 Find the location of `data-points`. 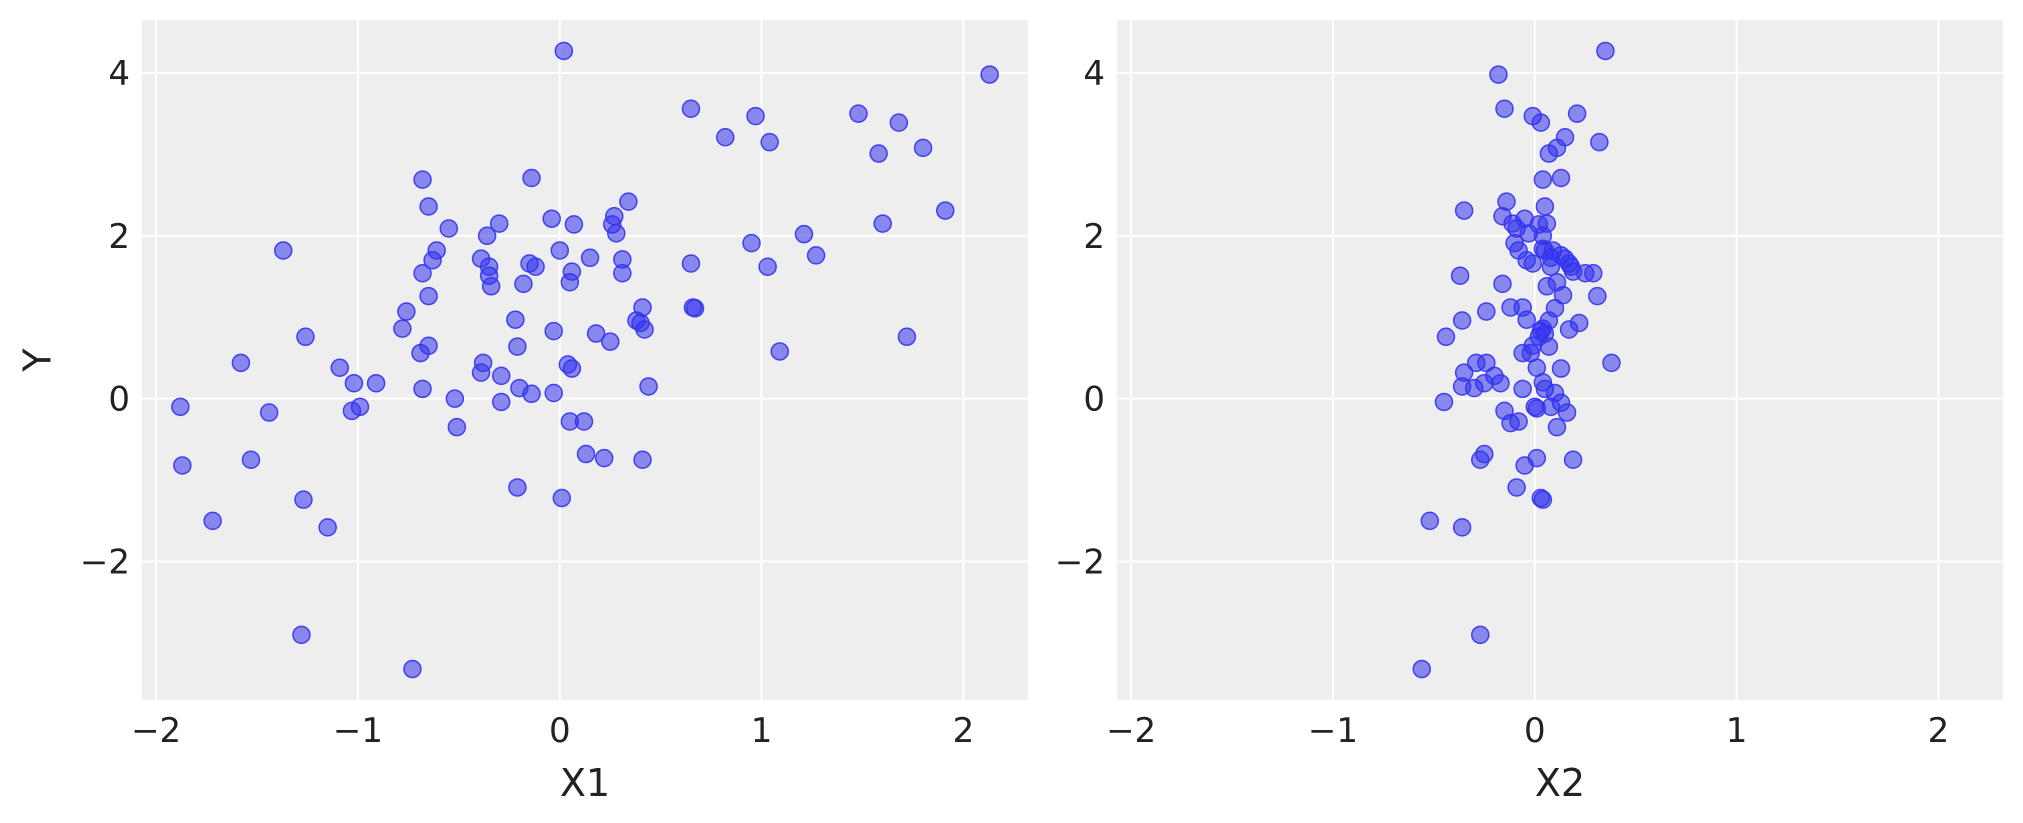

data-points is located at coordinates (1516, 360).